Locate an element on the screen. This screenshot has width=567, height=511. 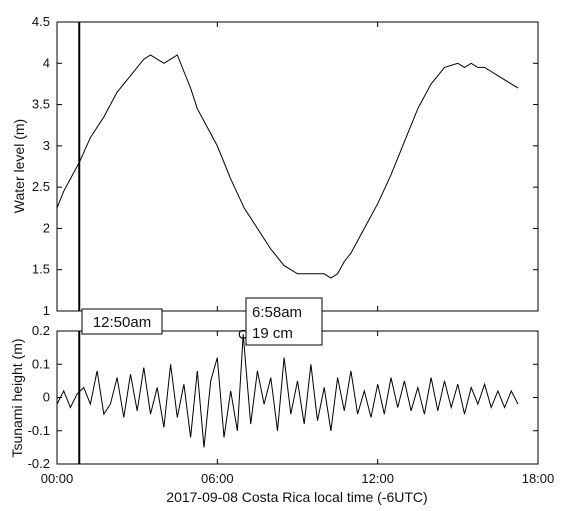
water-level-y-tick-label: 1 is located at coordinates (46, 310).